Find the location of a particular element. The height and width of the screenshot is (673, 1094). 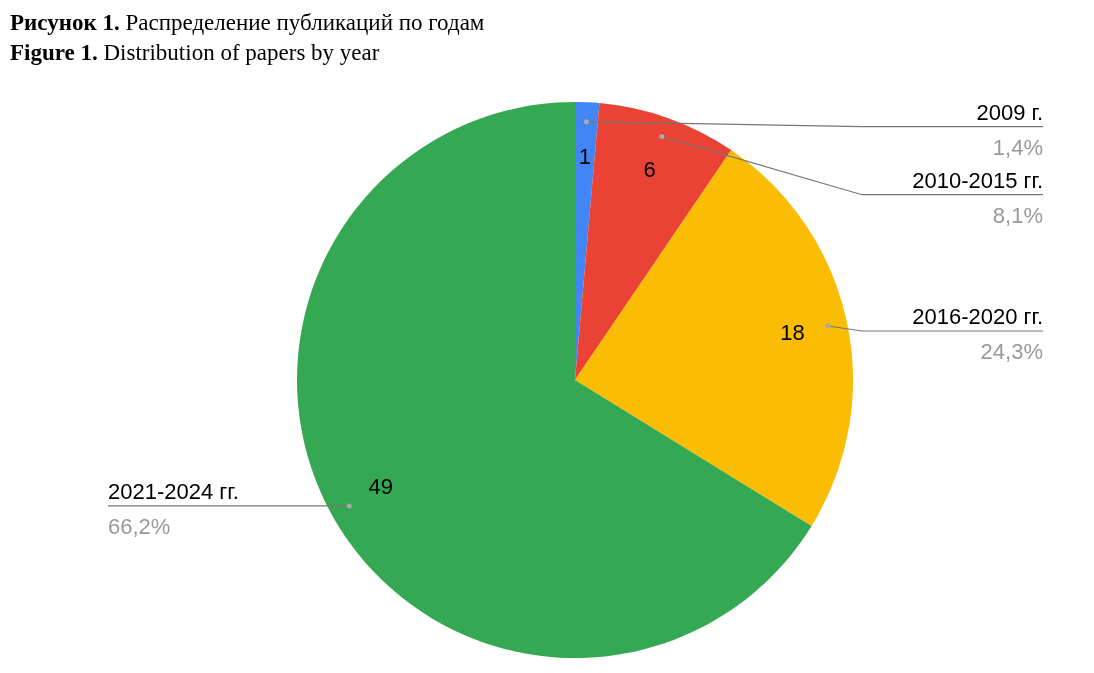

slice-label: 2010-2015 гг. is located at coordinates (977, 180).